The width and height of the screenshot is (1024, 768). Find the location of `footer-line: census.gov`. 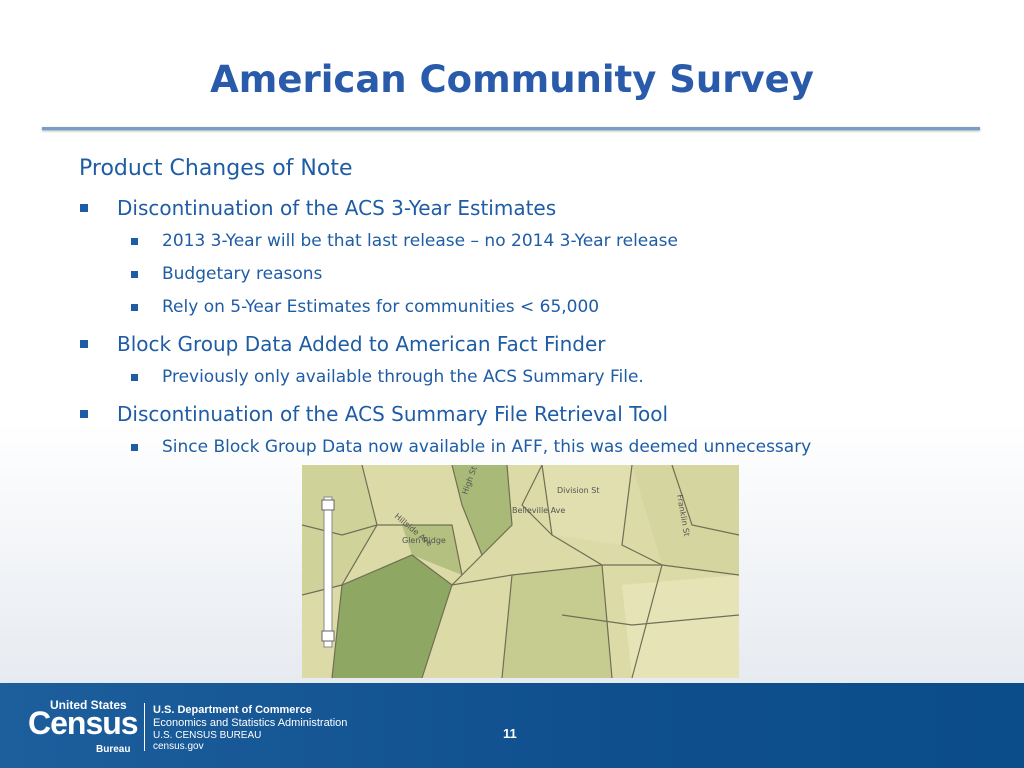

footer-line: census.gov is located at coordinates (178, 746).